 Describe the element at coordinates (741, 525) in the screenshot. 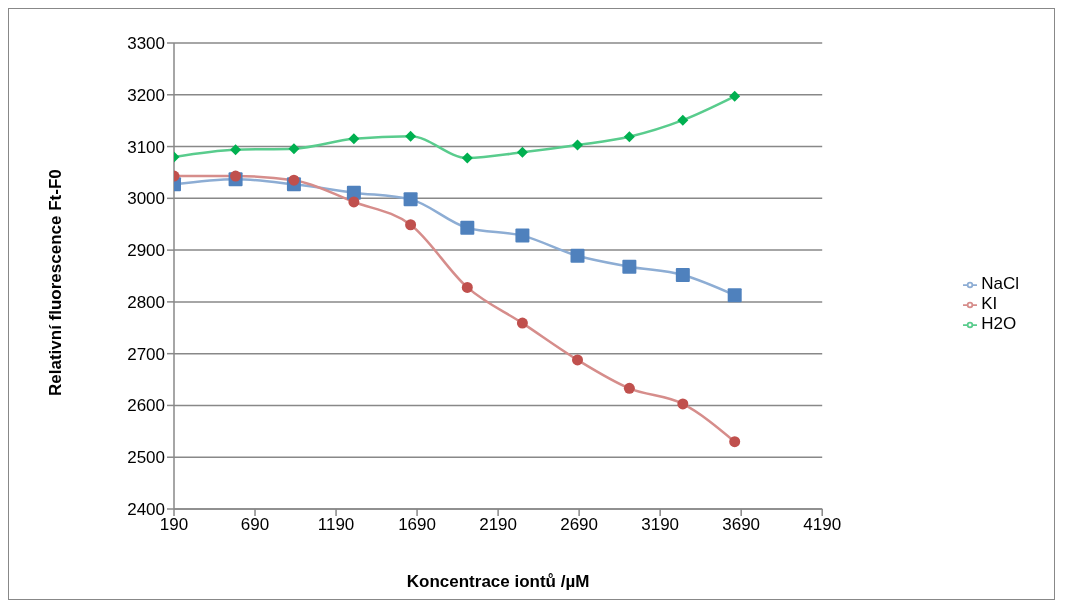

I see `x-tick-label: 3690` at that location.